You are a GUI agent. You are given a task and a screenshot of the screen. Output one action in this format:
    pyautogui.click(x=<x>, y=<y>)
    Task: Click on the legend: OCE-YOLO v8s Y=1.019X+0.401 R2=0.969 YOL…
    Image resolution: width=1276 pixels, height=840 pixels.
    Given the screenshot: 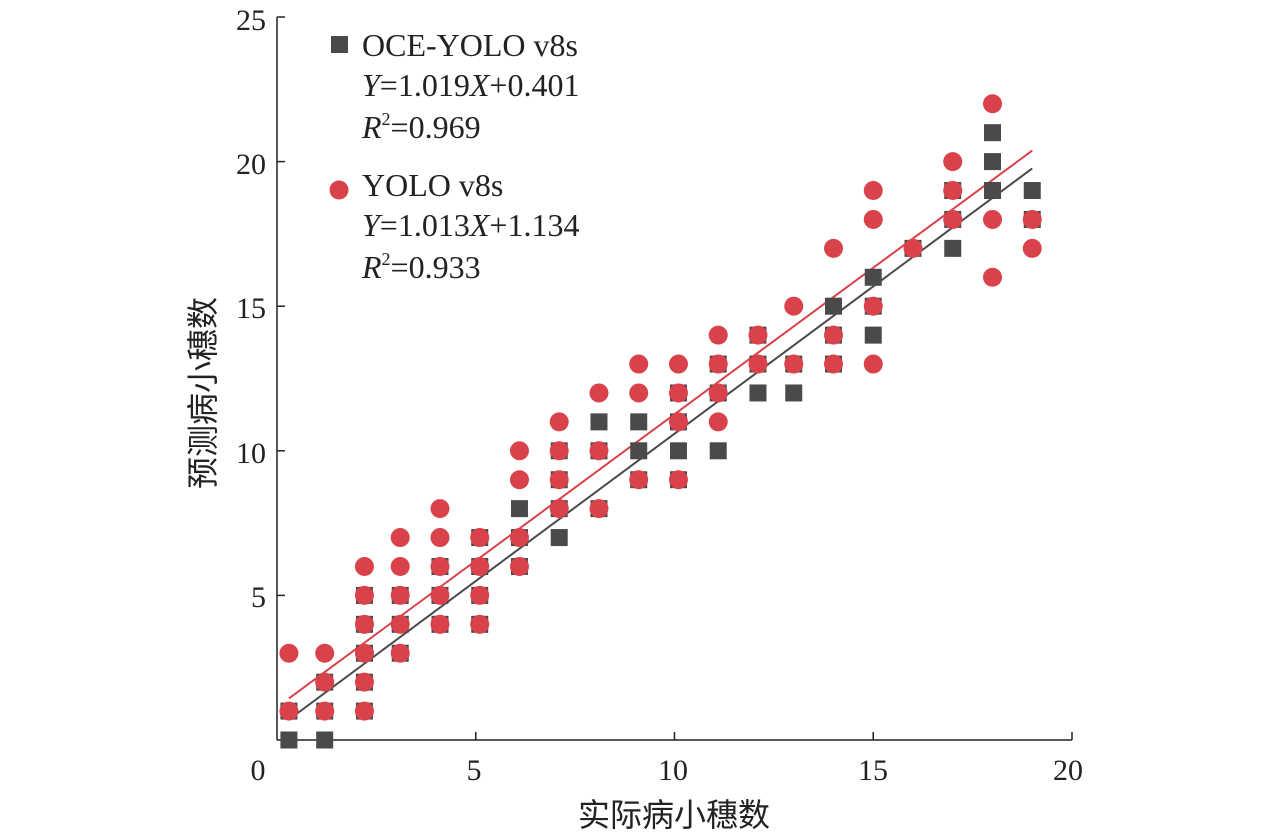 What is the action you would take?
    pyautogui.click(x=454, y=156)
    